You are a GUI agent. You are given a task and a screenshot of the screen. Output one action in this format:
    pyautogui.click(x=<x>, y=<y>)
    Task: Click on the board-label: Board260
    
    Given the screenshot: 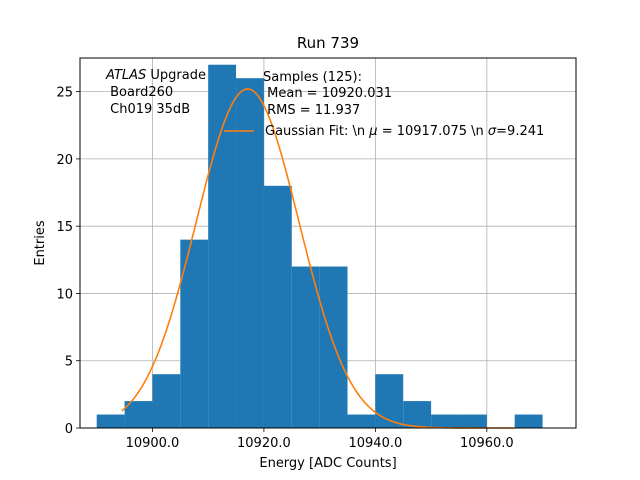 What is the action you would take?
    pyautogui.click(x=139, y=92)
    